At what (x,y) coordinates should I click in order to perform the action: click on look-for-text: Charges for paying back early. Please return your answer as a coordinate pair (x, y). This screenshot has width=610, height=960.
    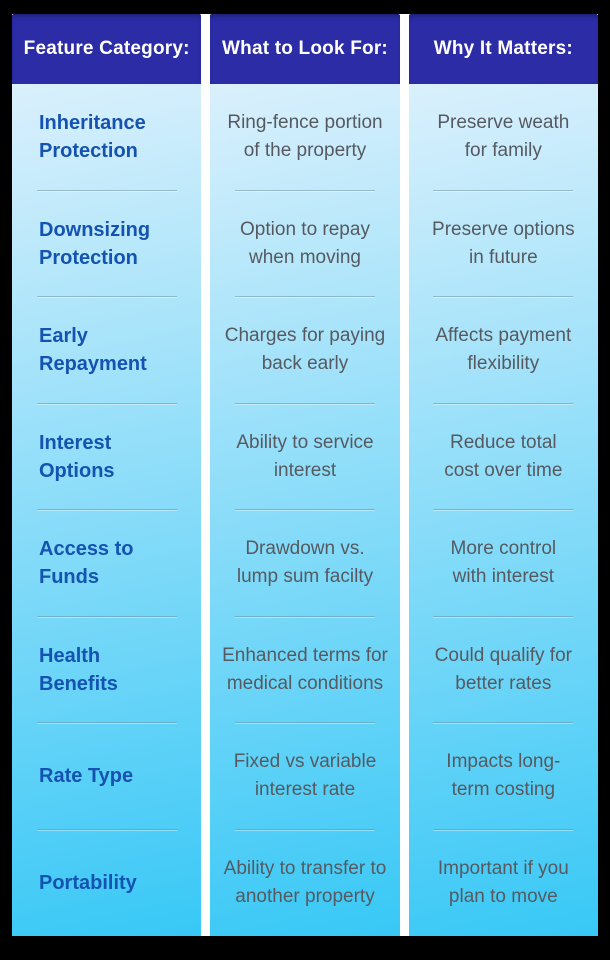
    Looking at the image, I should click on (305, 350).